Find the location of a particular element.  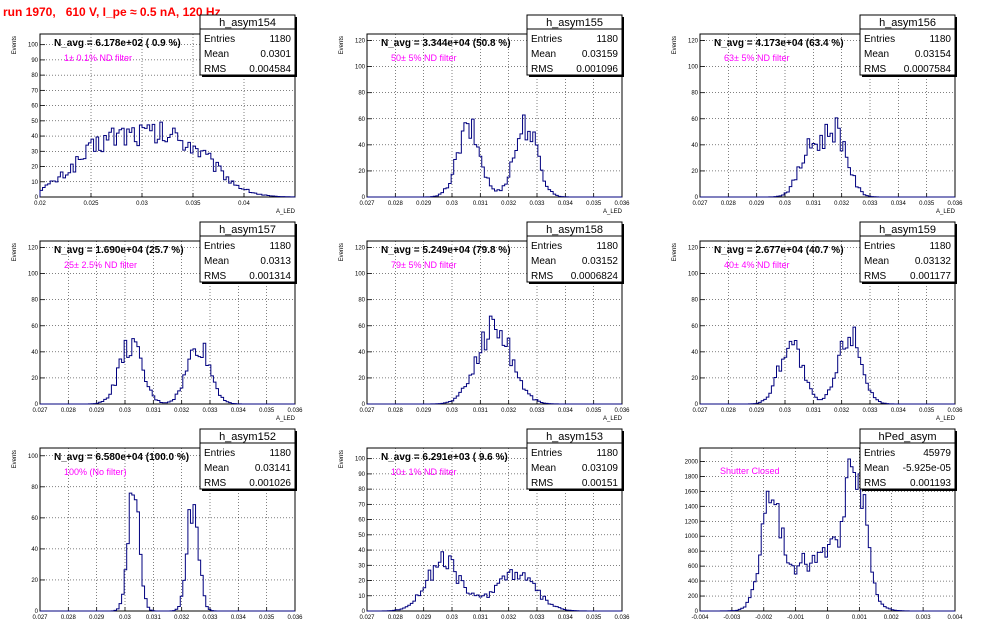

stat-value: 0.03141 is located at coordinates (273, 468).